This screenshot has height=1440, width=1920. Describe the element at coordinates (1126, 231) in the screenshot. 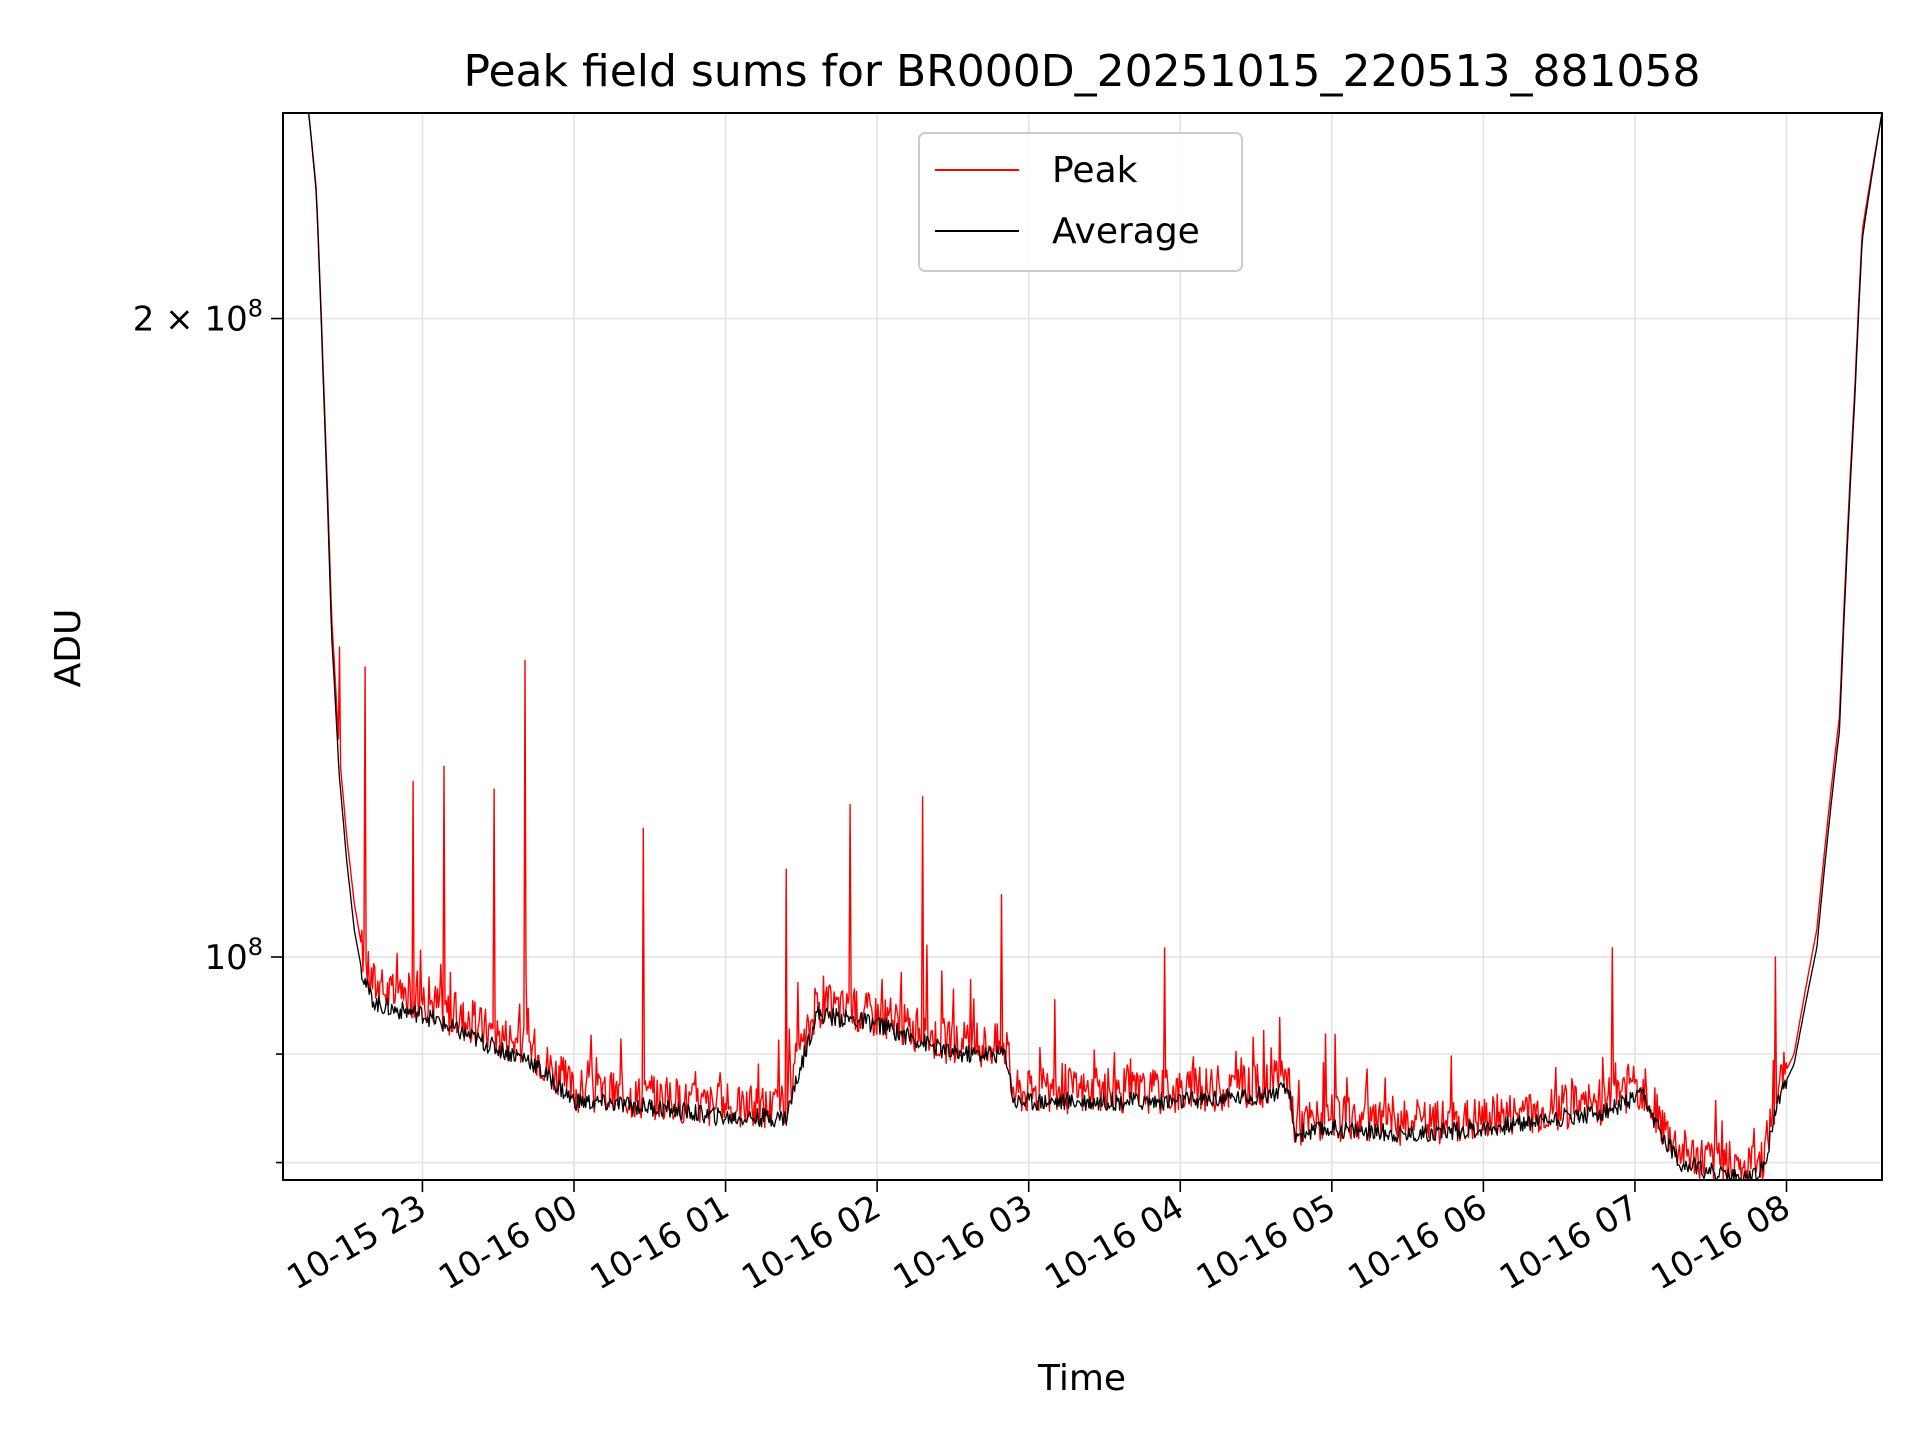

I see `legend-average-label: Average` at that location.